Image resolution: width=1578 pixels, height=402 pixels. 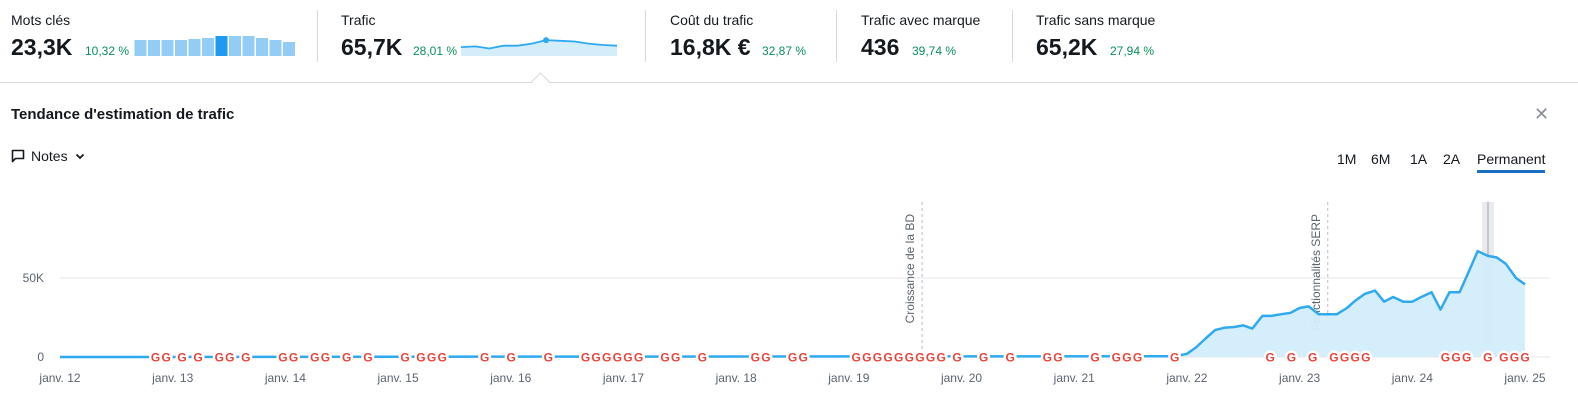 What do you see at coordinates (710, 47) in the screenshot?
I see `metric-value: 16,8K €` at bounding box center [710, 47].